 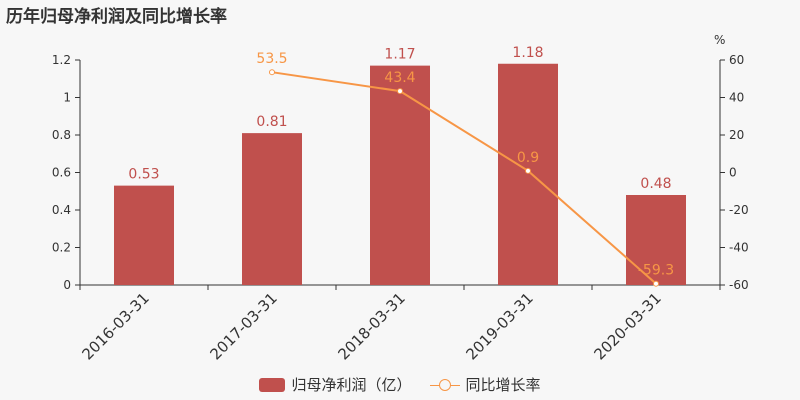 I want to click on legend: 归母净利润（亿） 同比增长率, so click(x=400, y=384).